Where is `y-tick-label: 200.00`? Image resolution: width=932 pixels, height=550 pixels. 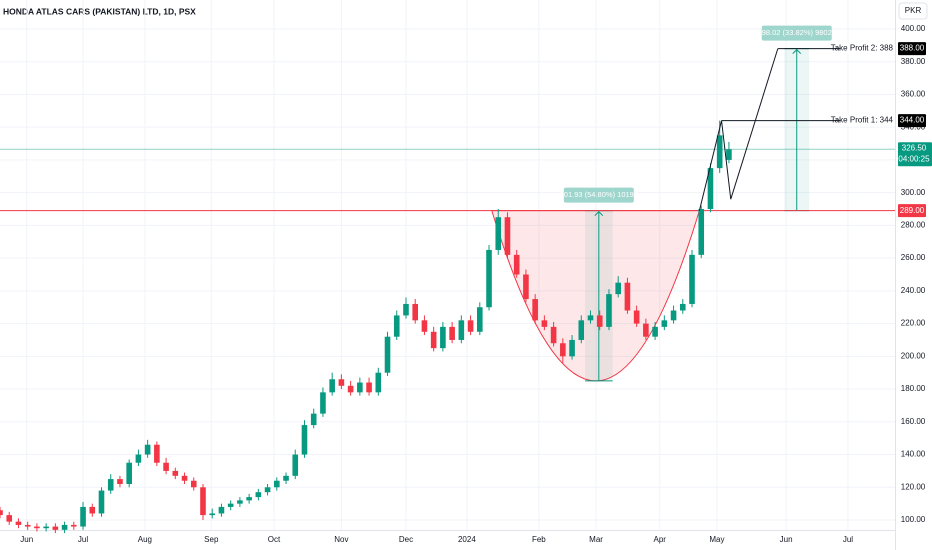 y-tick-label: 200.00 is located at coordinates (913, 355).